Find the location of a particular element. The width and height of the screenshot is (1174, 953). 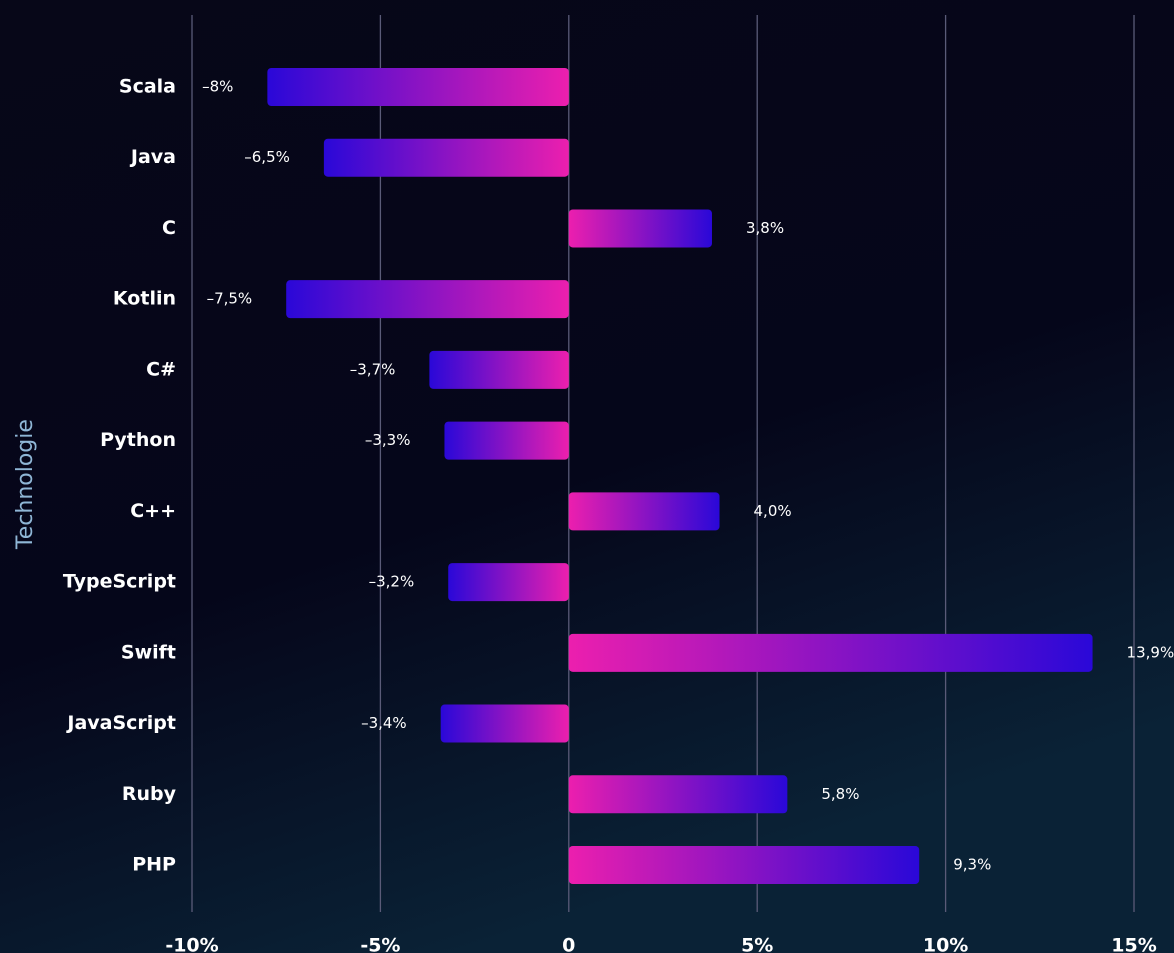

y-tick-label: C++ is located at coordinates (153, 511).